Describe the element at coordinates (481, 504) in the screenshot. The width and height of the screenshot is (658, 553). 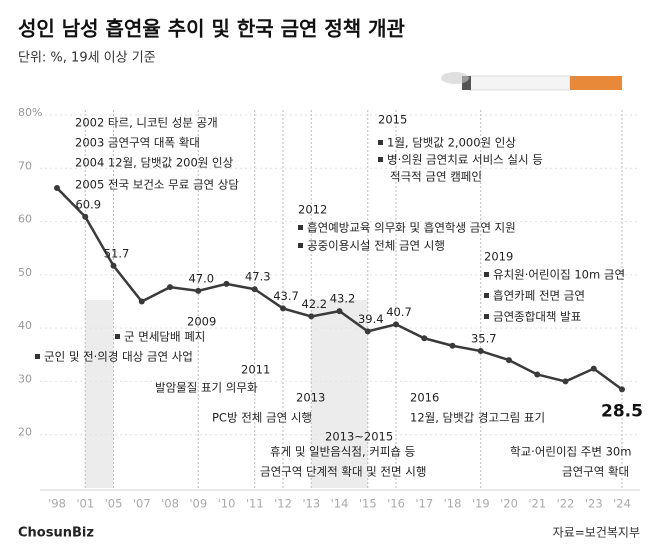
I see `x-tick-label: '19` at that location.